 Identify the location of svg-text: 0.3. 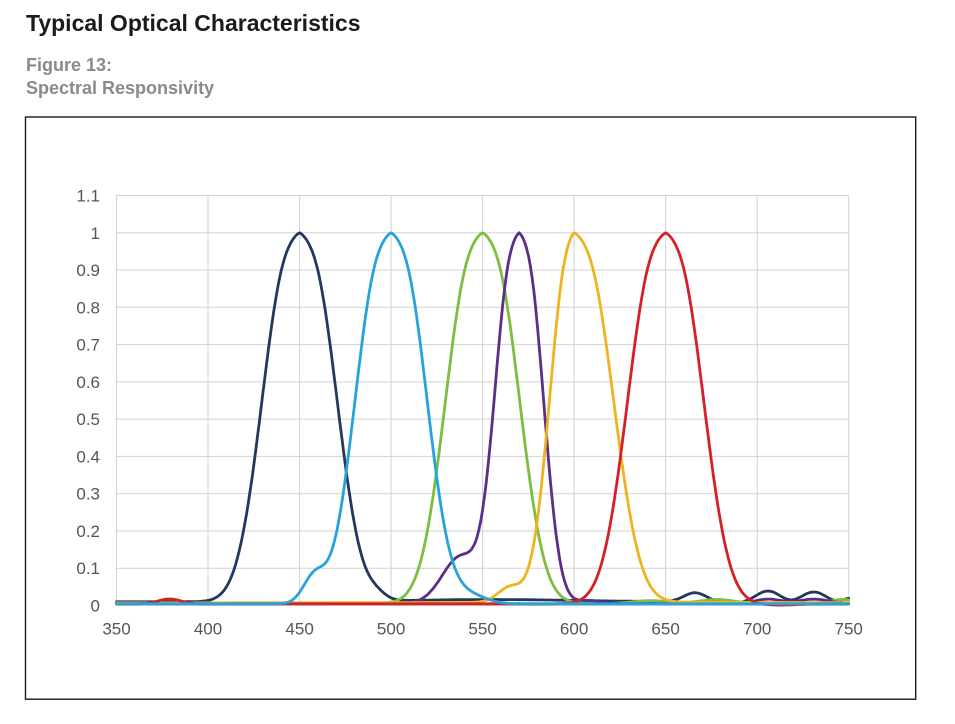
(88, 494).